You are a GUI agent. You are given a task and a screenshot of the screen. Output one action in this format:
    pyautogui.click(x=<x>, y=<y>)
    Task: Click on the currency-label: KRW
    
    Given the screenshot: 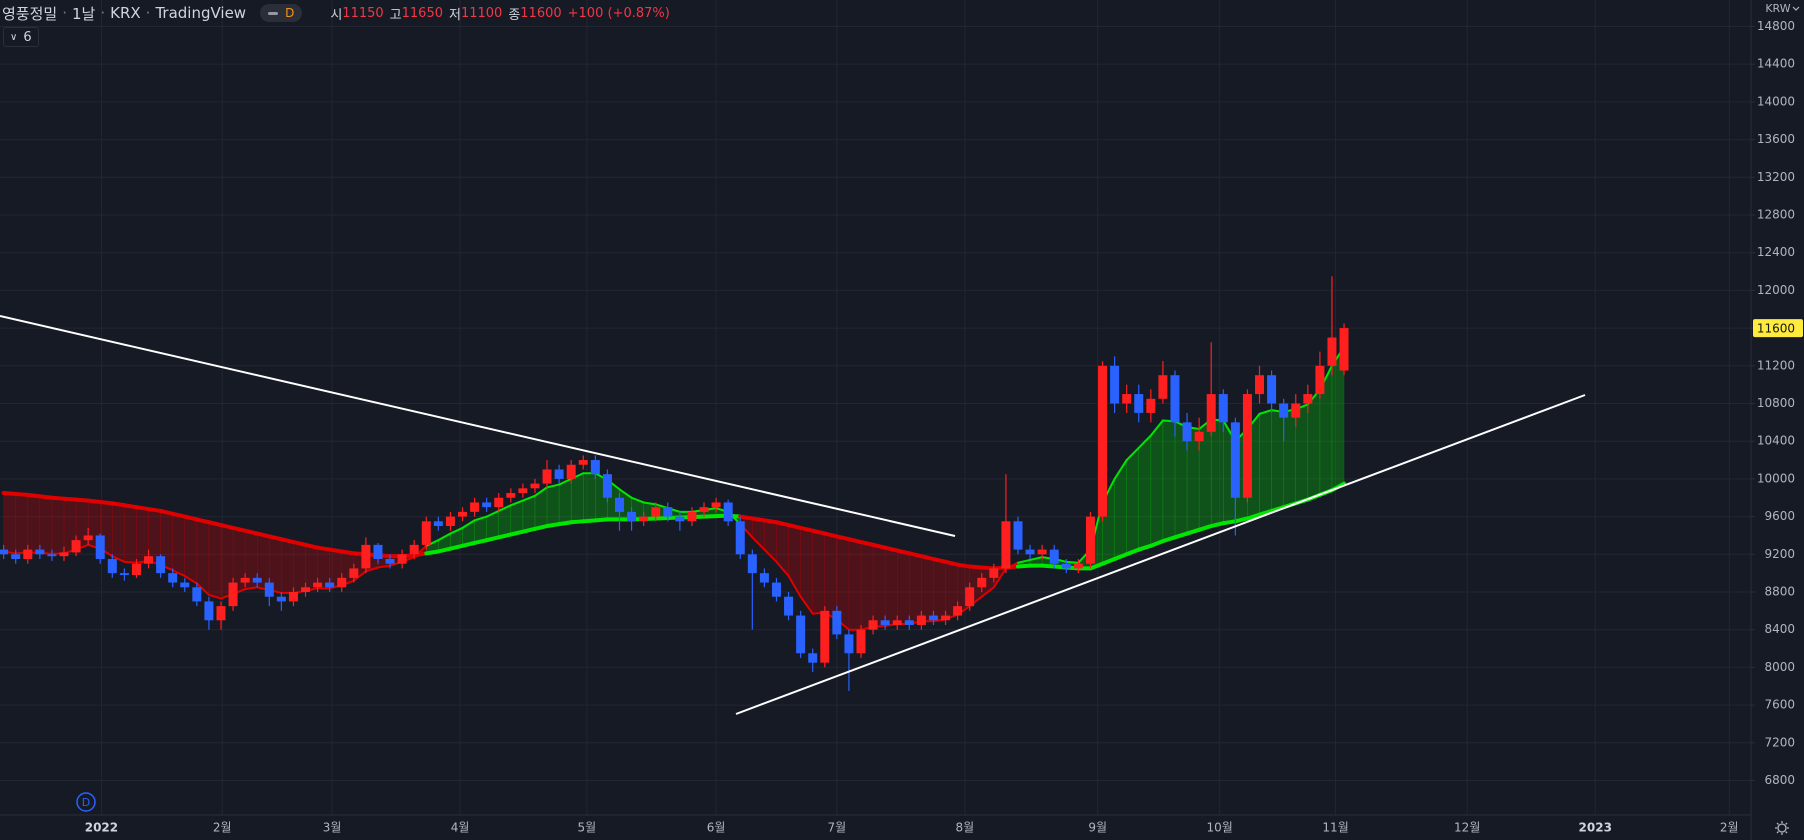 What is the action you would take?
    pyautogui.click(x=1777, y=8)
    